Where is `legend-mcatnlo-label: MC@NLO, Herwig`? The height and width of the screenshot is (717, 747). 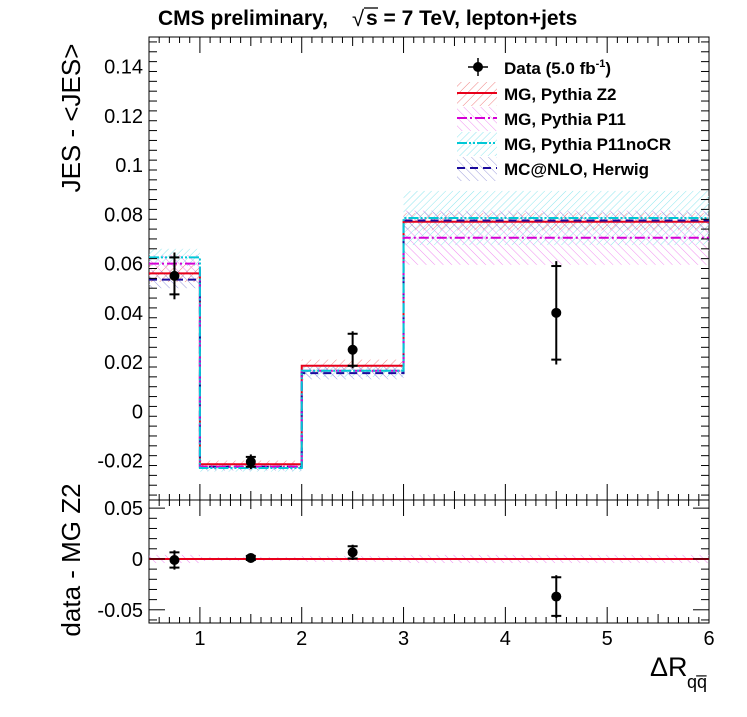 legend-mcatnlo-label: MC@NLO, Herwig is located at coordinates (576, 169).